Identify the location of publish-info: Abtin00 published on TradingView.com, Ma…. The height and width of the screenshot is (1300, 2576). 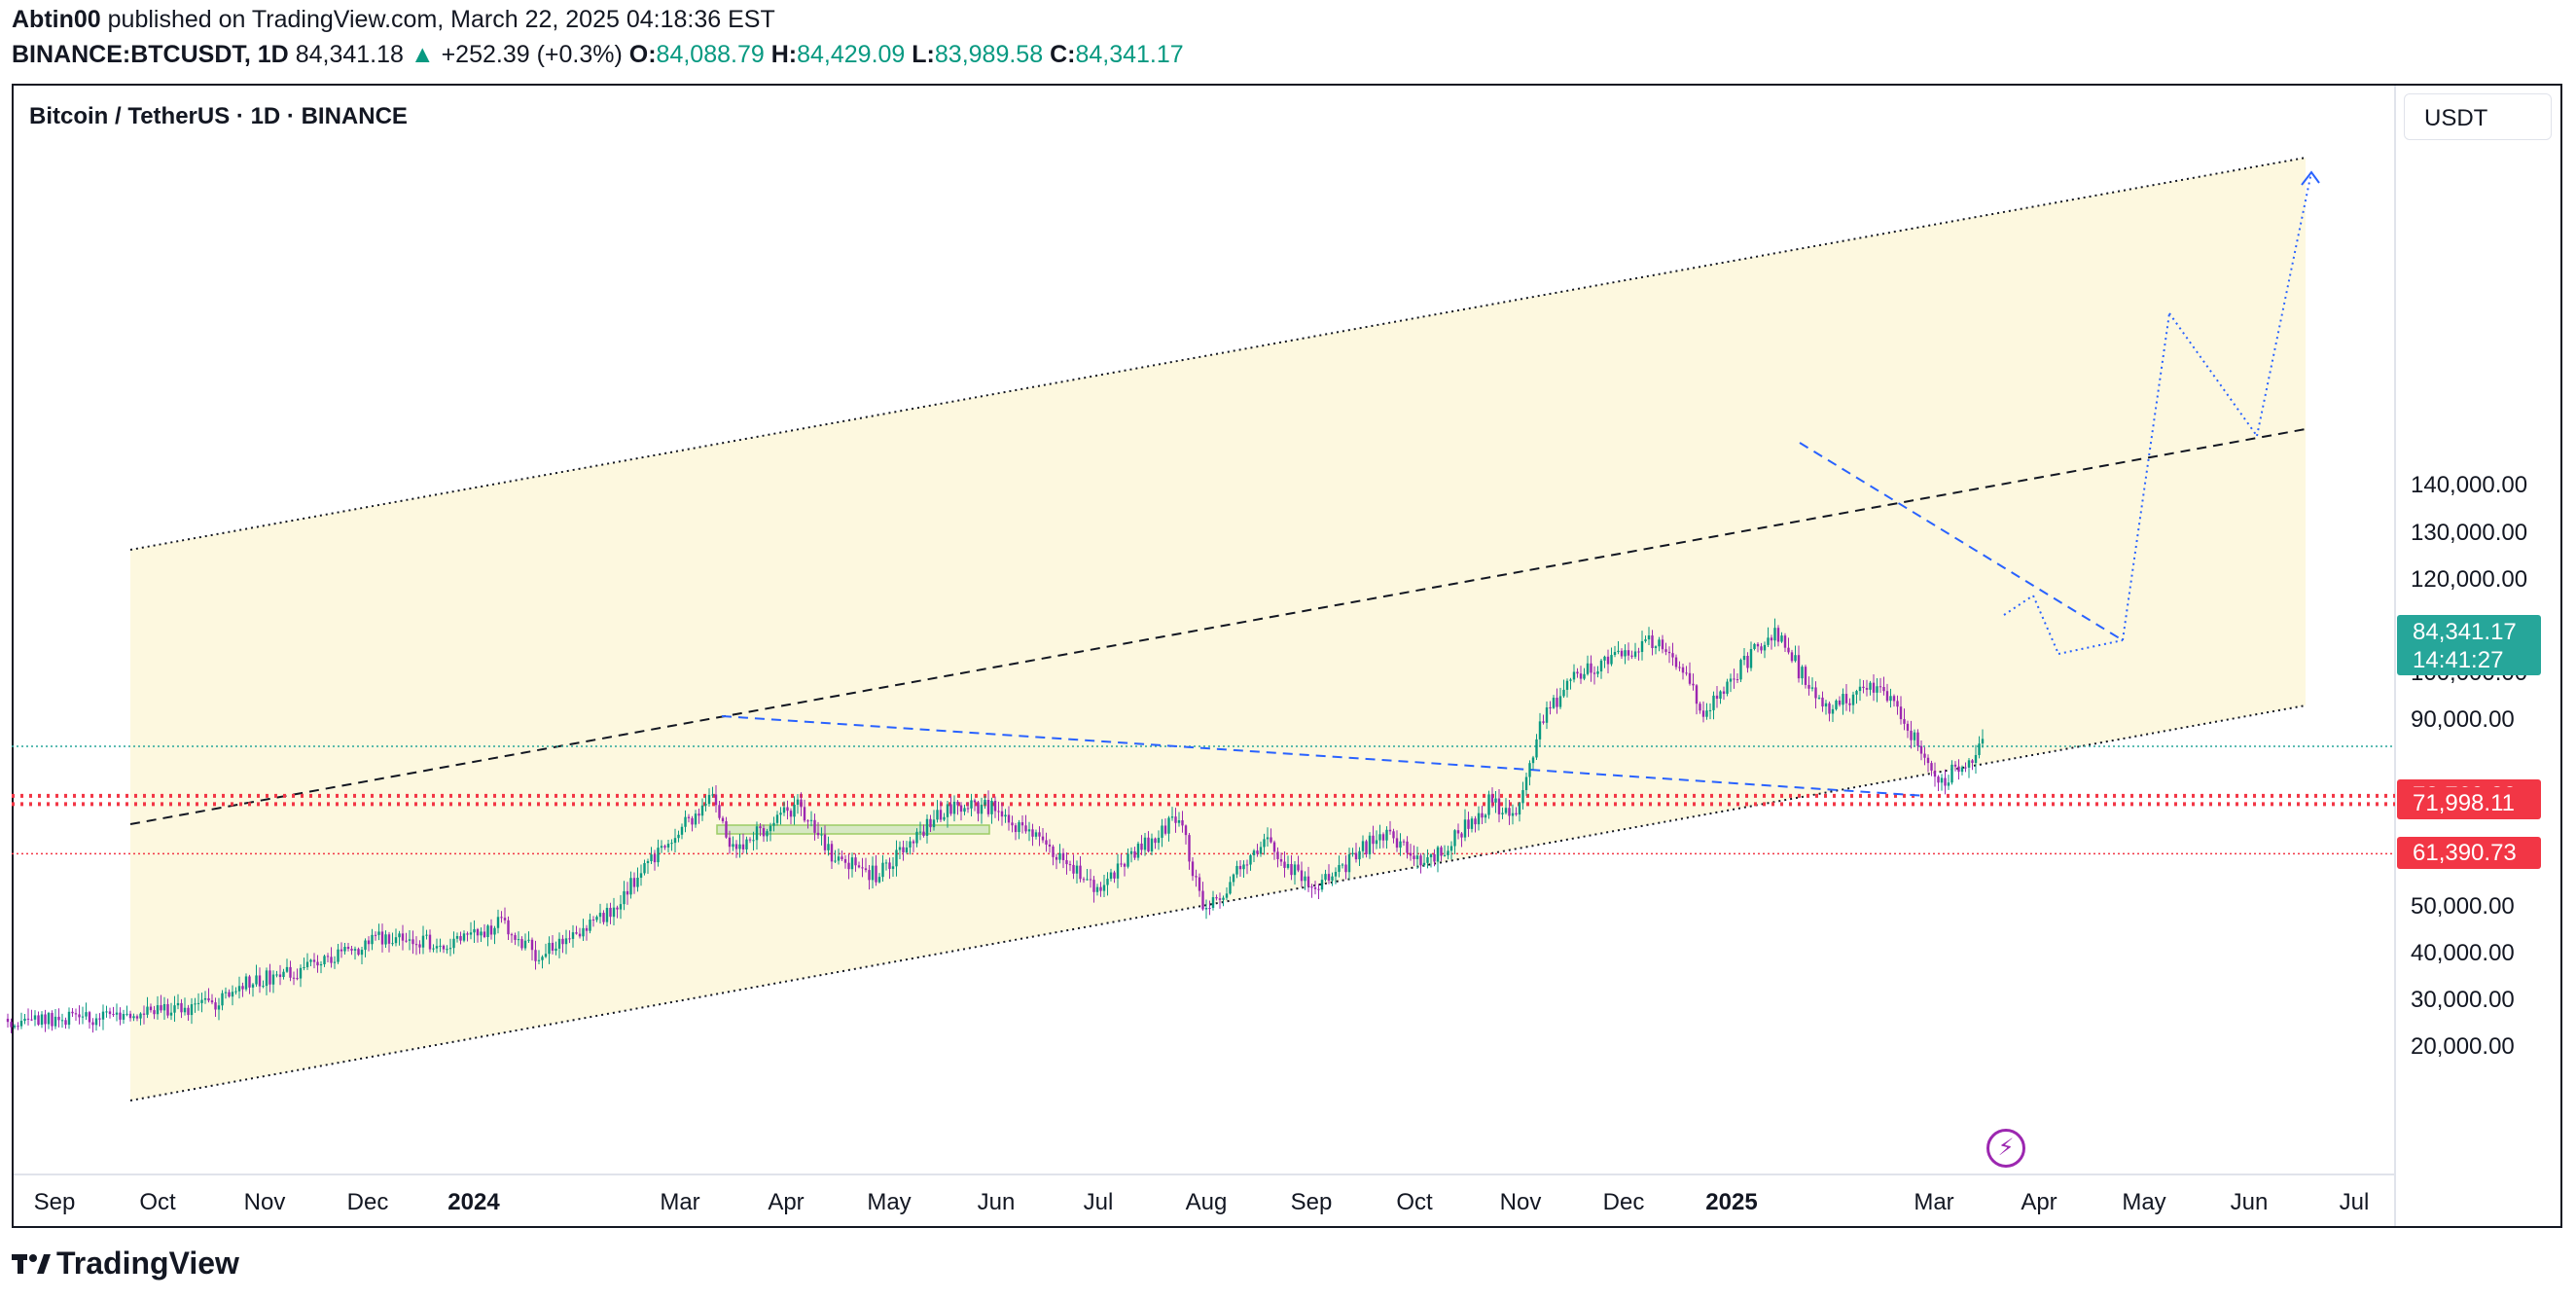
(393, 20).